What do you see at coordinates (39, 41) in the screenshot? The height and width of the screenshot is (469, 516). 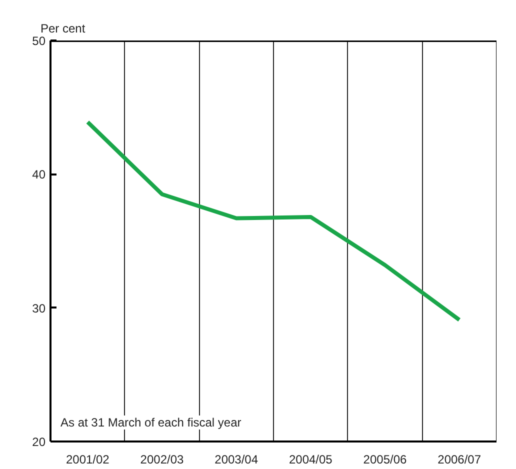 I see `y-tick-label: 50` at bounding box center [39, 41].